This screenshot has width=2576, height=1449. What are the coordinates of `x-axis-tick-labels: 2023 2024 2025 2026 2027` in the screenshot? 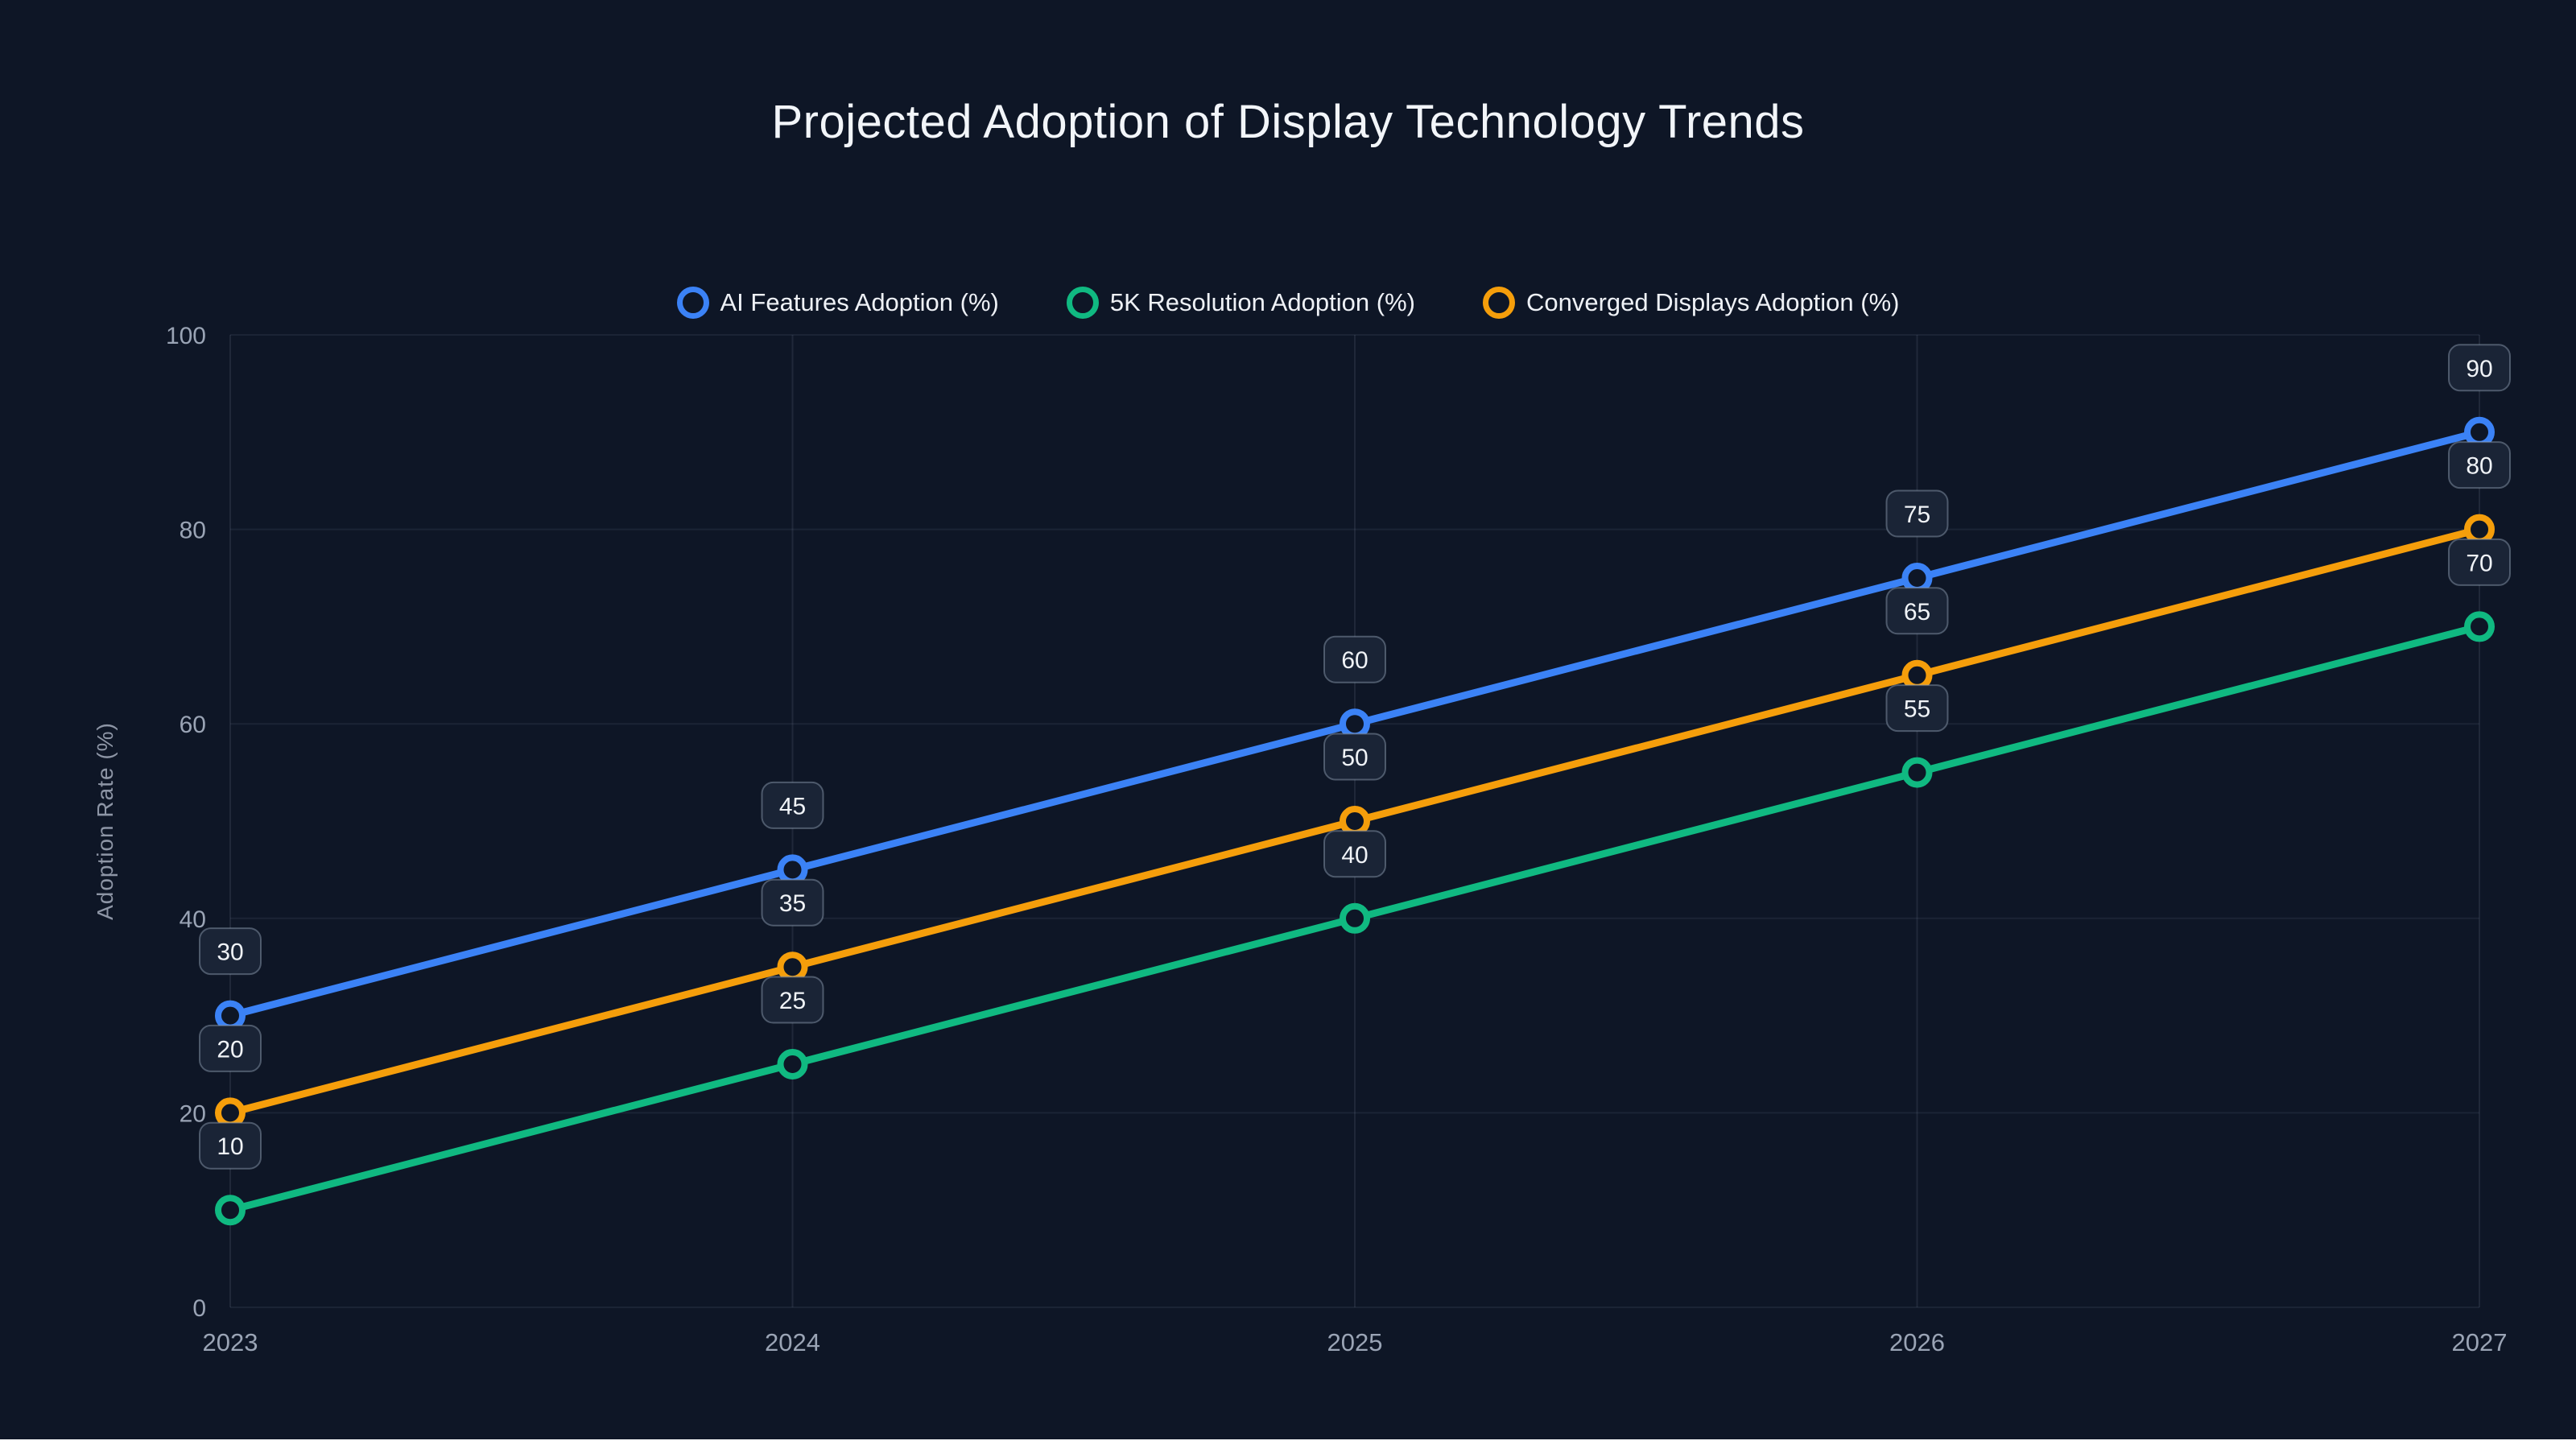 It's located at (1355, 1342).